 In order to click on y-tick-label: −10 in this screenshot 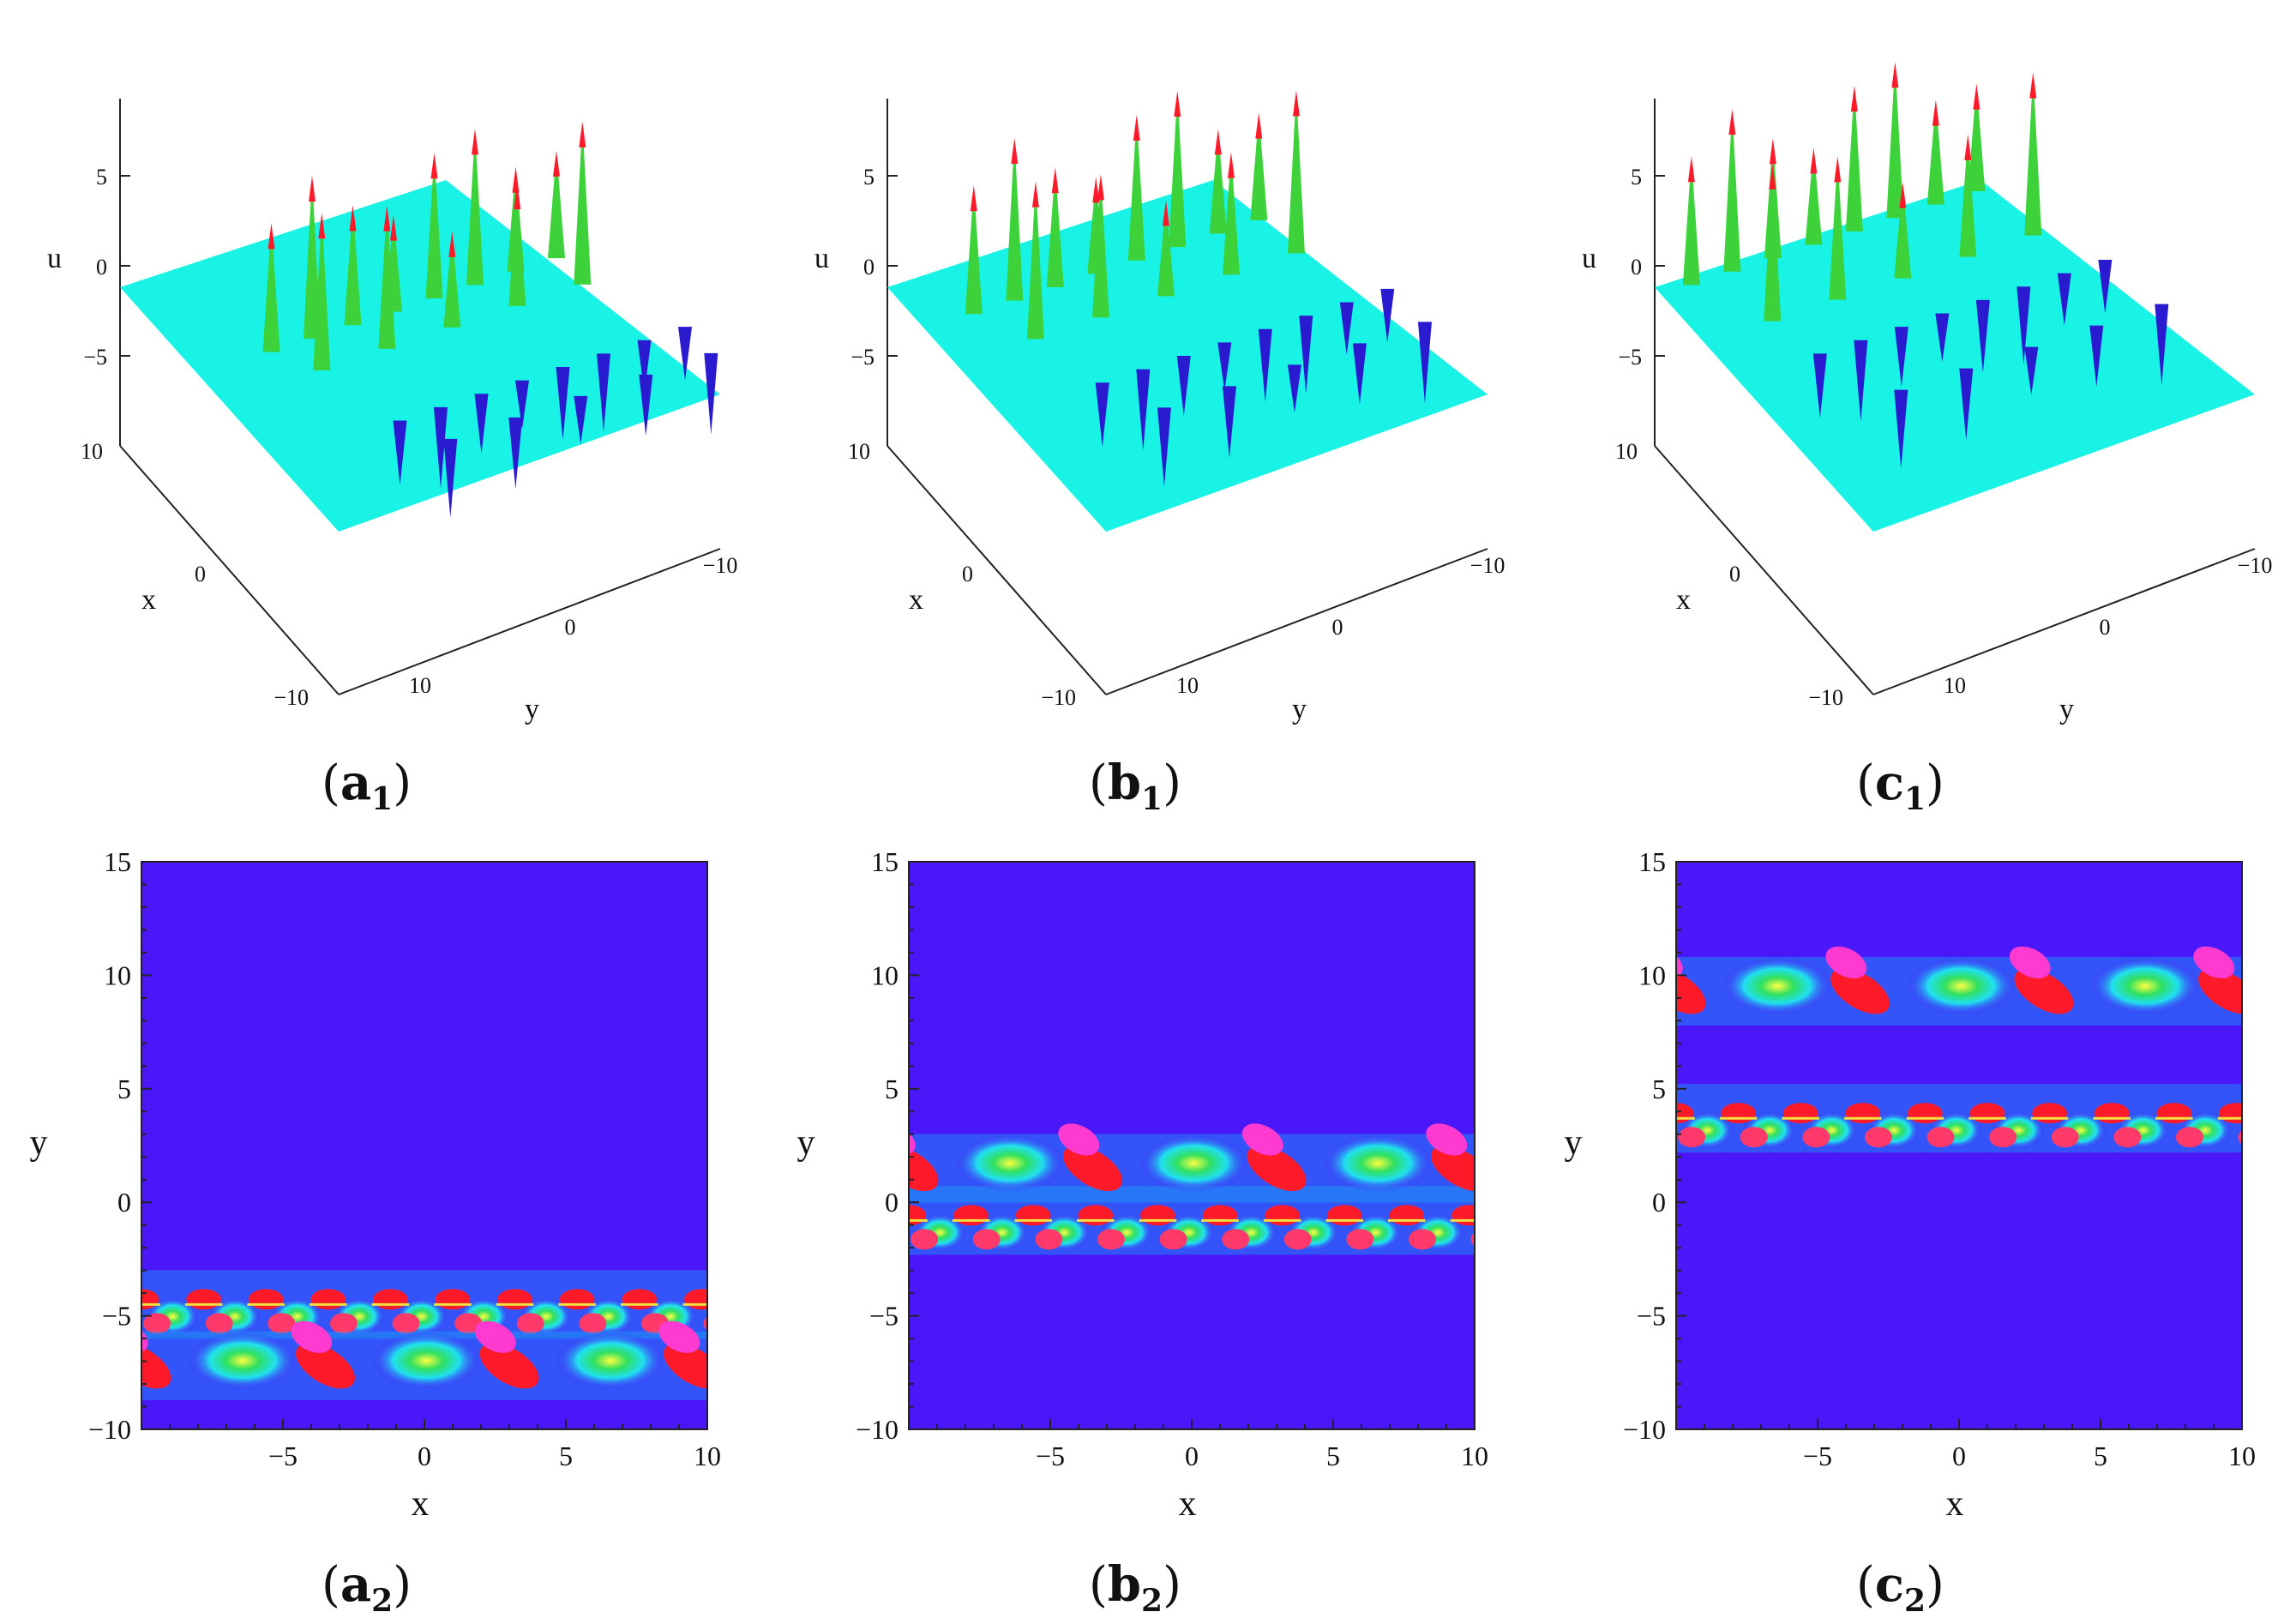, I will do `click(1488, 565)`.